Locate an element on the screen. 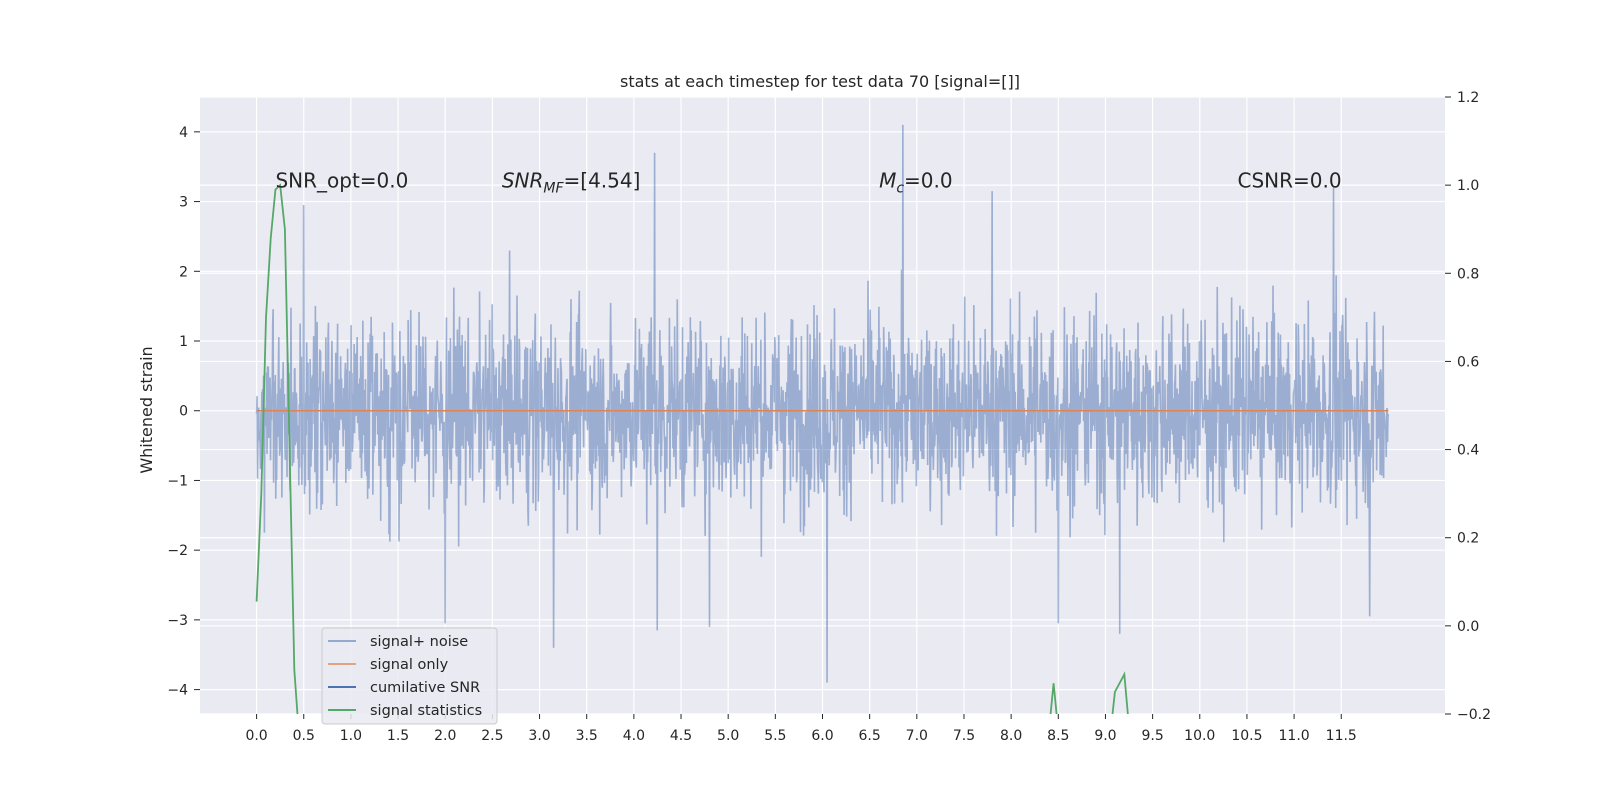  x-tick-label: 11.5 is located at coordinates (1341, 736).